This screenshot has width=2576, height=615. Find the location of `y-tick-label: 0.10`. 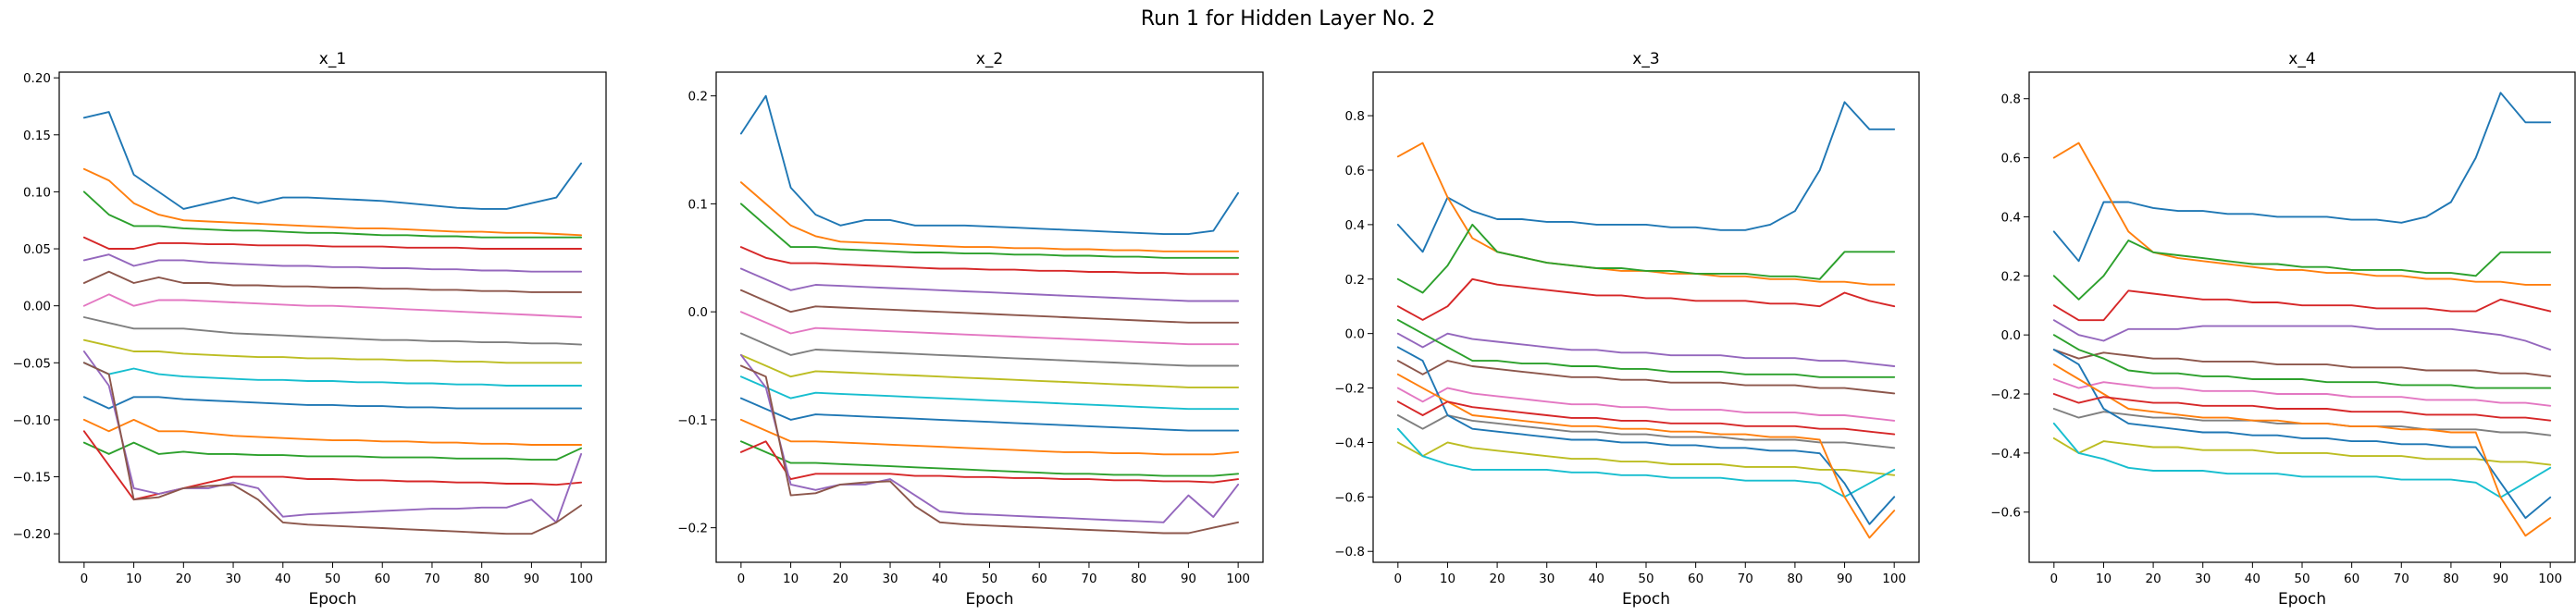

y-tick-label: 0.10 is located at coordinates (37, 192).